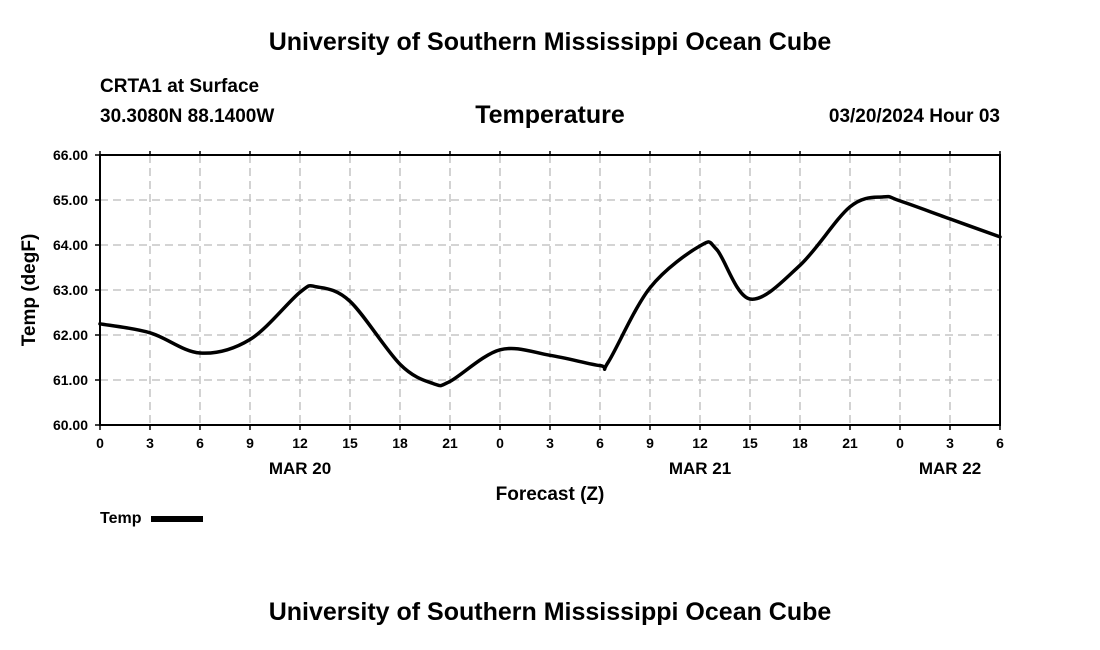 The width and height of the screenshot is (1100, 650). Describe the element at coordinates (70, 200) in the screenshot. I see `y-tick-label: 65.00` at that location.